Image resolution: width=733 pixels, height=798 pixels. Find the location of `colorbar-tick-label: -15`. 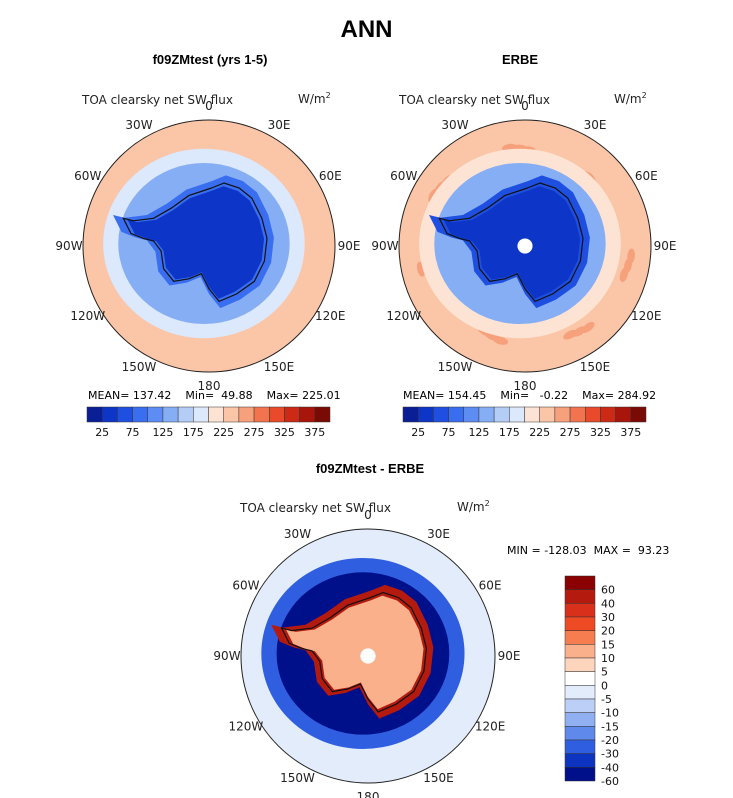

colorbar-tick-label: -15 is located at coordinates (610, 726).